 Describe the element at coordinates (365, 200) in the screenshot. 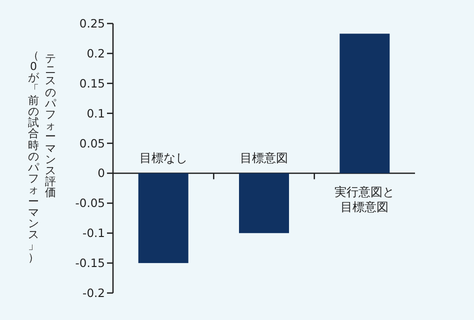

I see `x-tick-label: 実行意図と目標意図` at that location.